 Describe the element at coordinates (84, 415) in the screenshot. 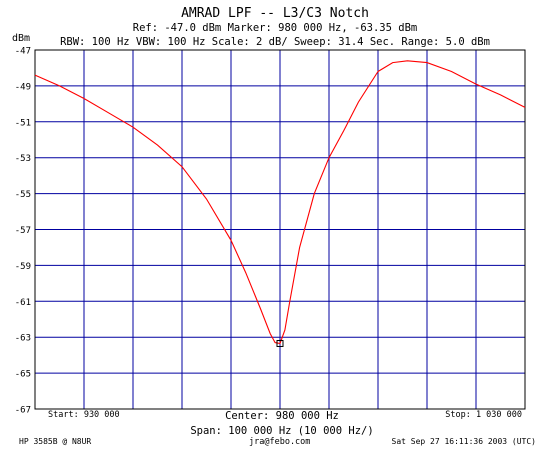

I see `start-frequency: Start: 930 000` at that location.